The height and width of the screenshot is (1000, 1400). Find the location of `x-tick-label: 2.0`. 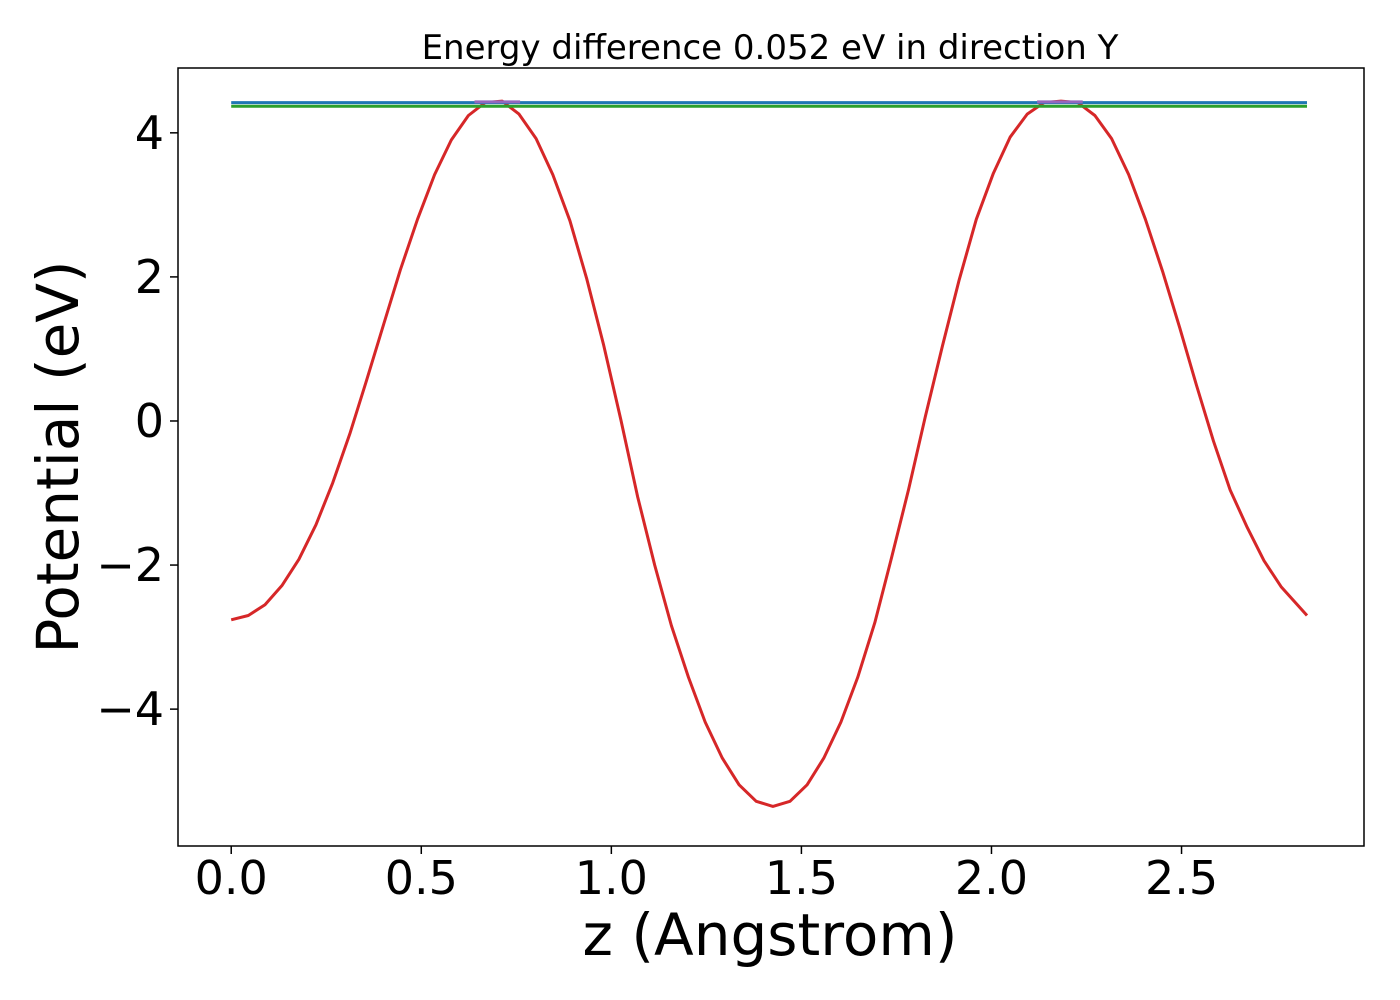

x-tick-label: 2.0 is located at coordinates (991, 878).